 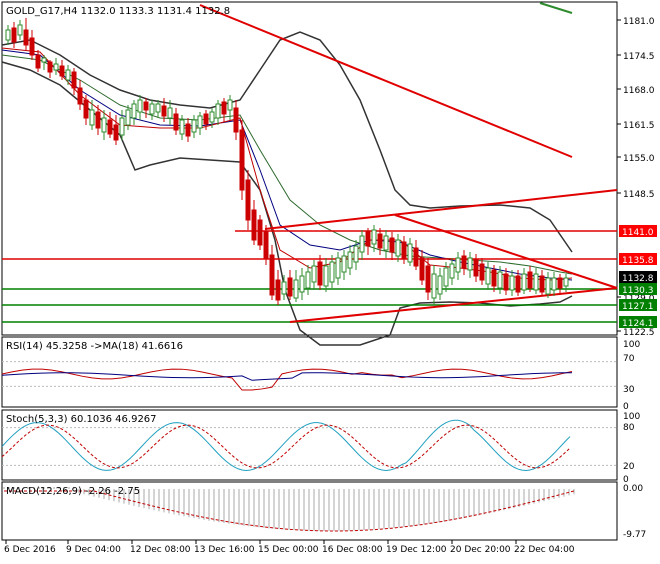 What do you see at coordinates (480, 550) in the screenshot?
I see `time-tick-label: 20 Dec 20:00` at bounding box center [480, 550].